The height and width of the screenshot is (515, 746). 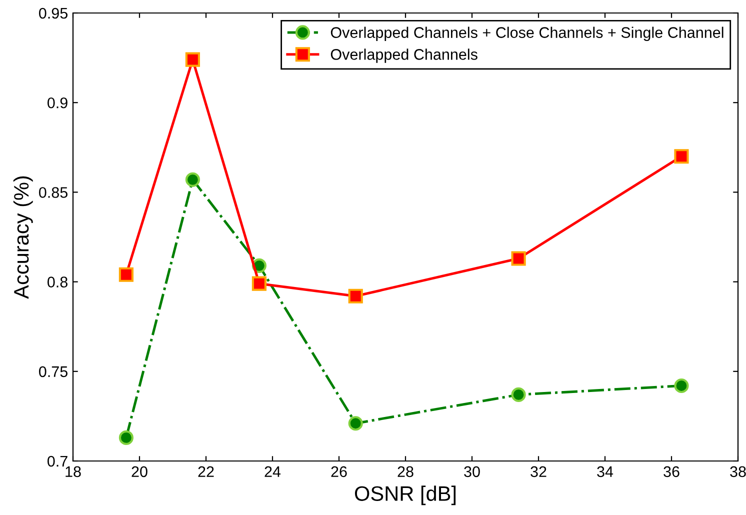 What do you see at coordinates (738, 472) in the screenshot?
I see `x-tick-label: 38` at bounding box center [738, 472].